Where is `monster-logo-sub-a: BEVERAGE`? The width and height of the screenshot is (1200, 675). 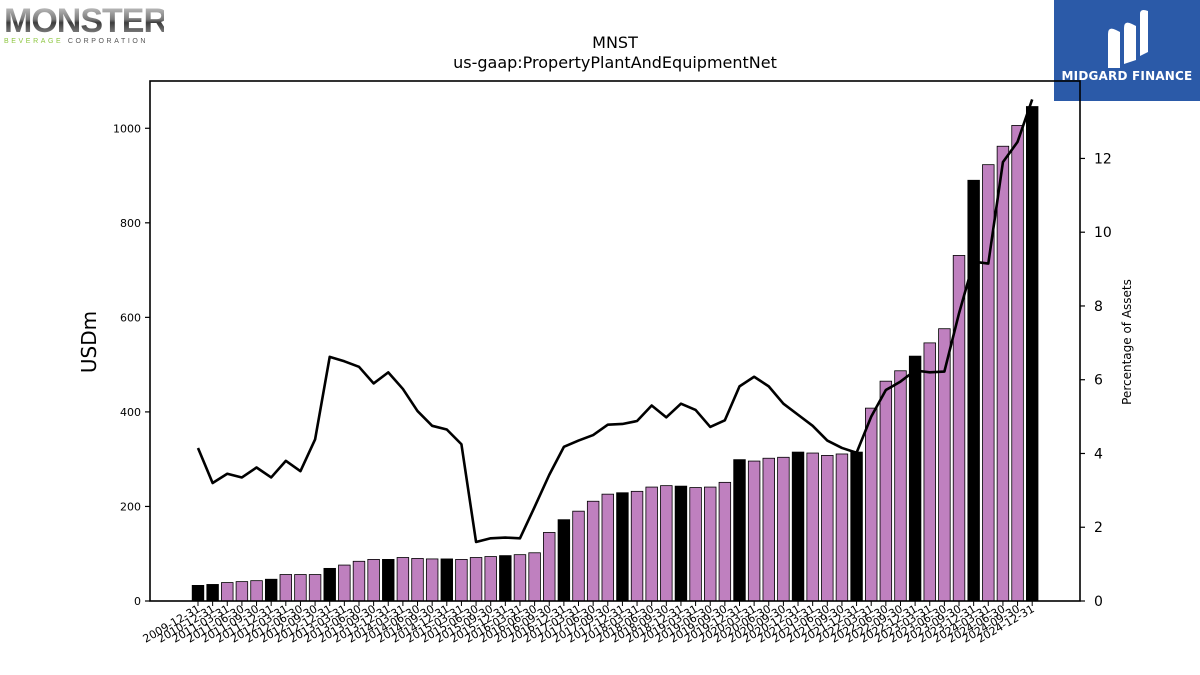
monster-logo-sub-a: BEVERAGE is located at coordinates (34, 41).